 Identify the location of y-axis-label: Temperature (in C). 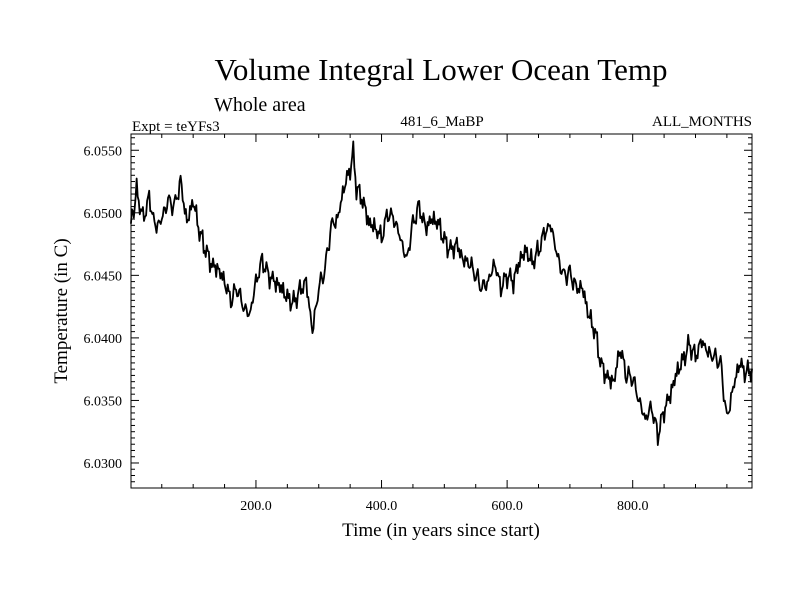
(61, 310).